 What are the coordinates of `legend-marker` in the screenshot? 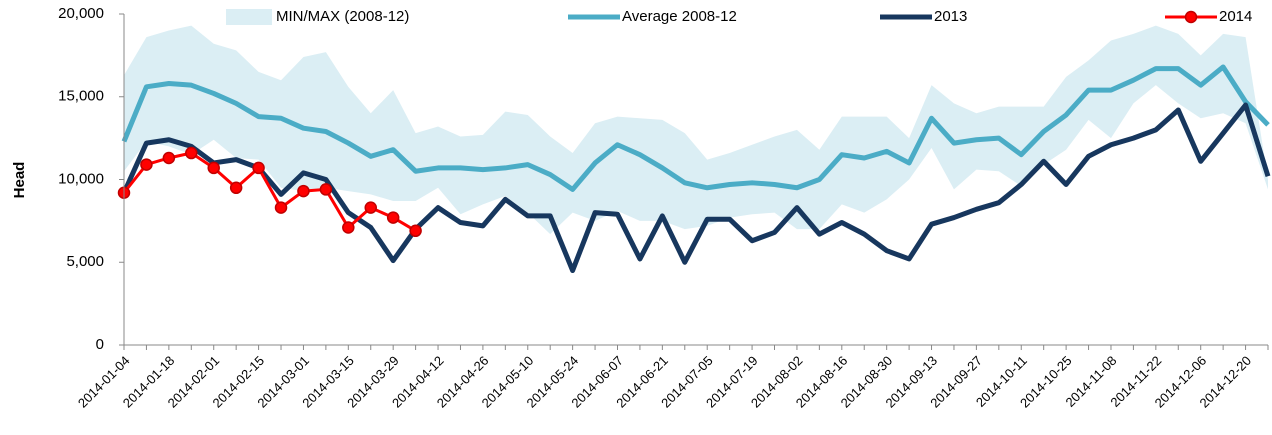 It's located at (1191, 17).